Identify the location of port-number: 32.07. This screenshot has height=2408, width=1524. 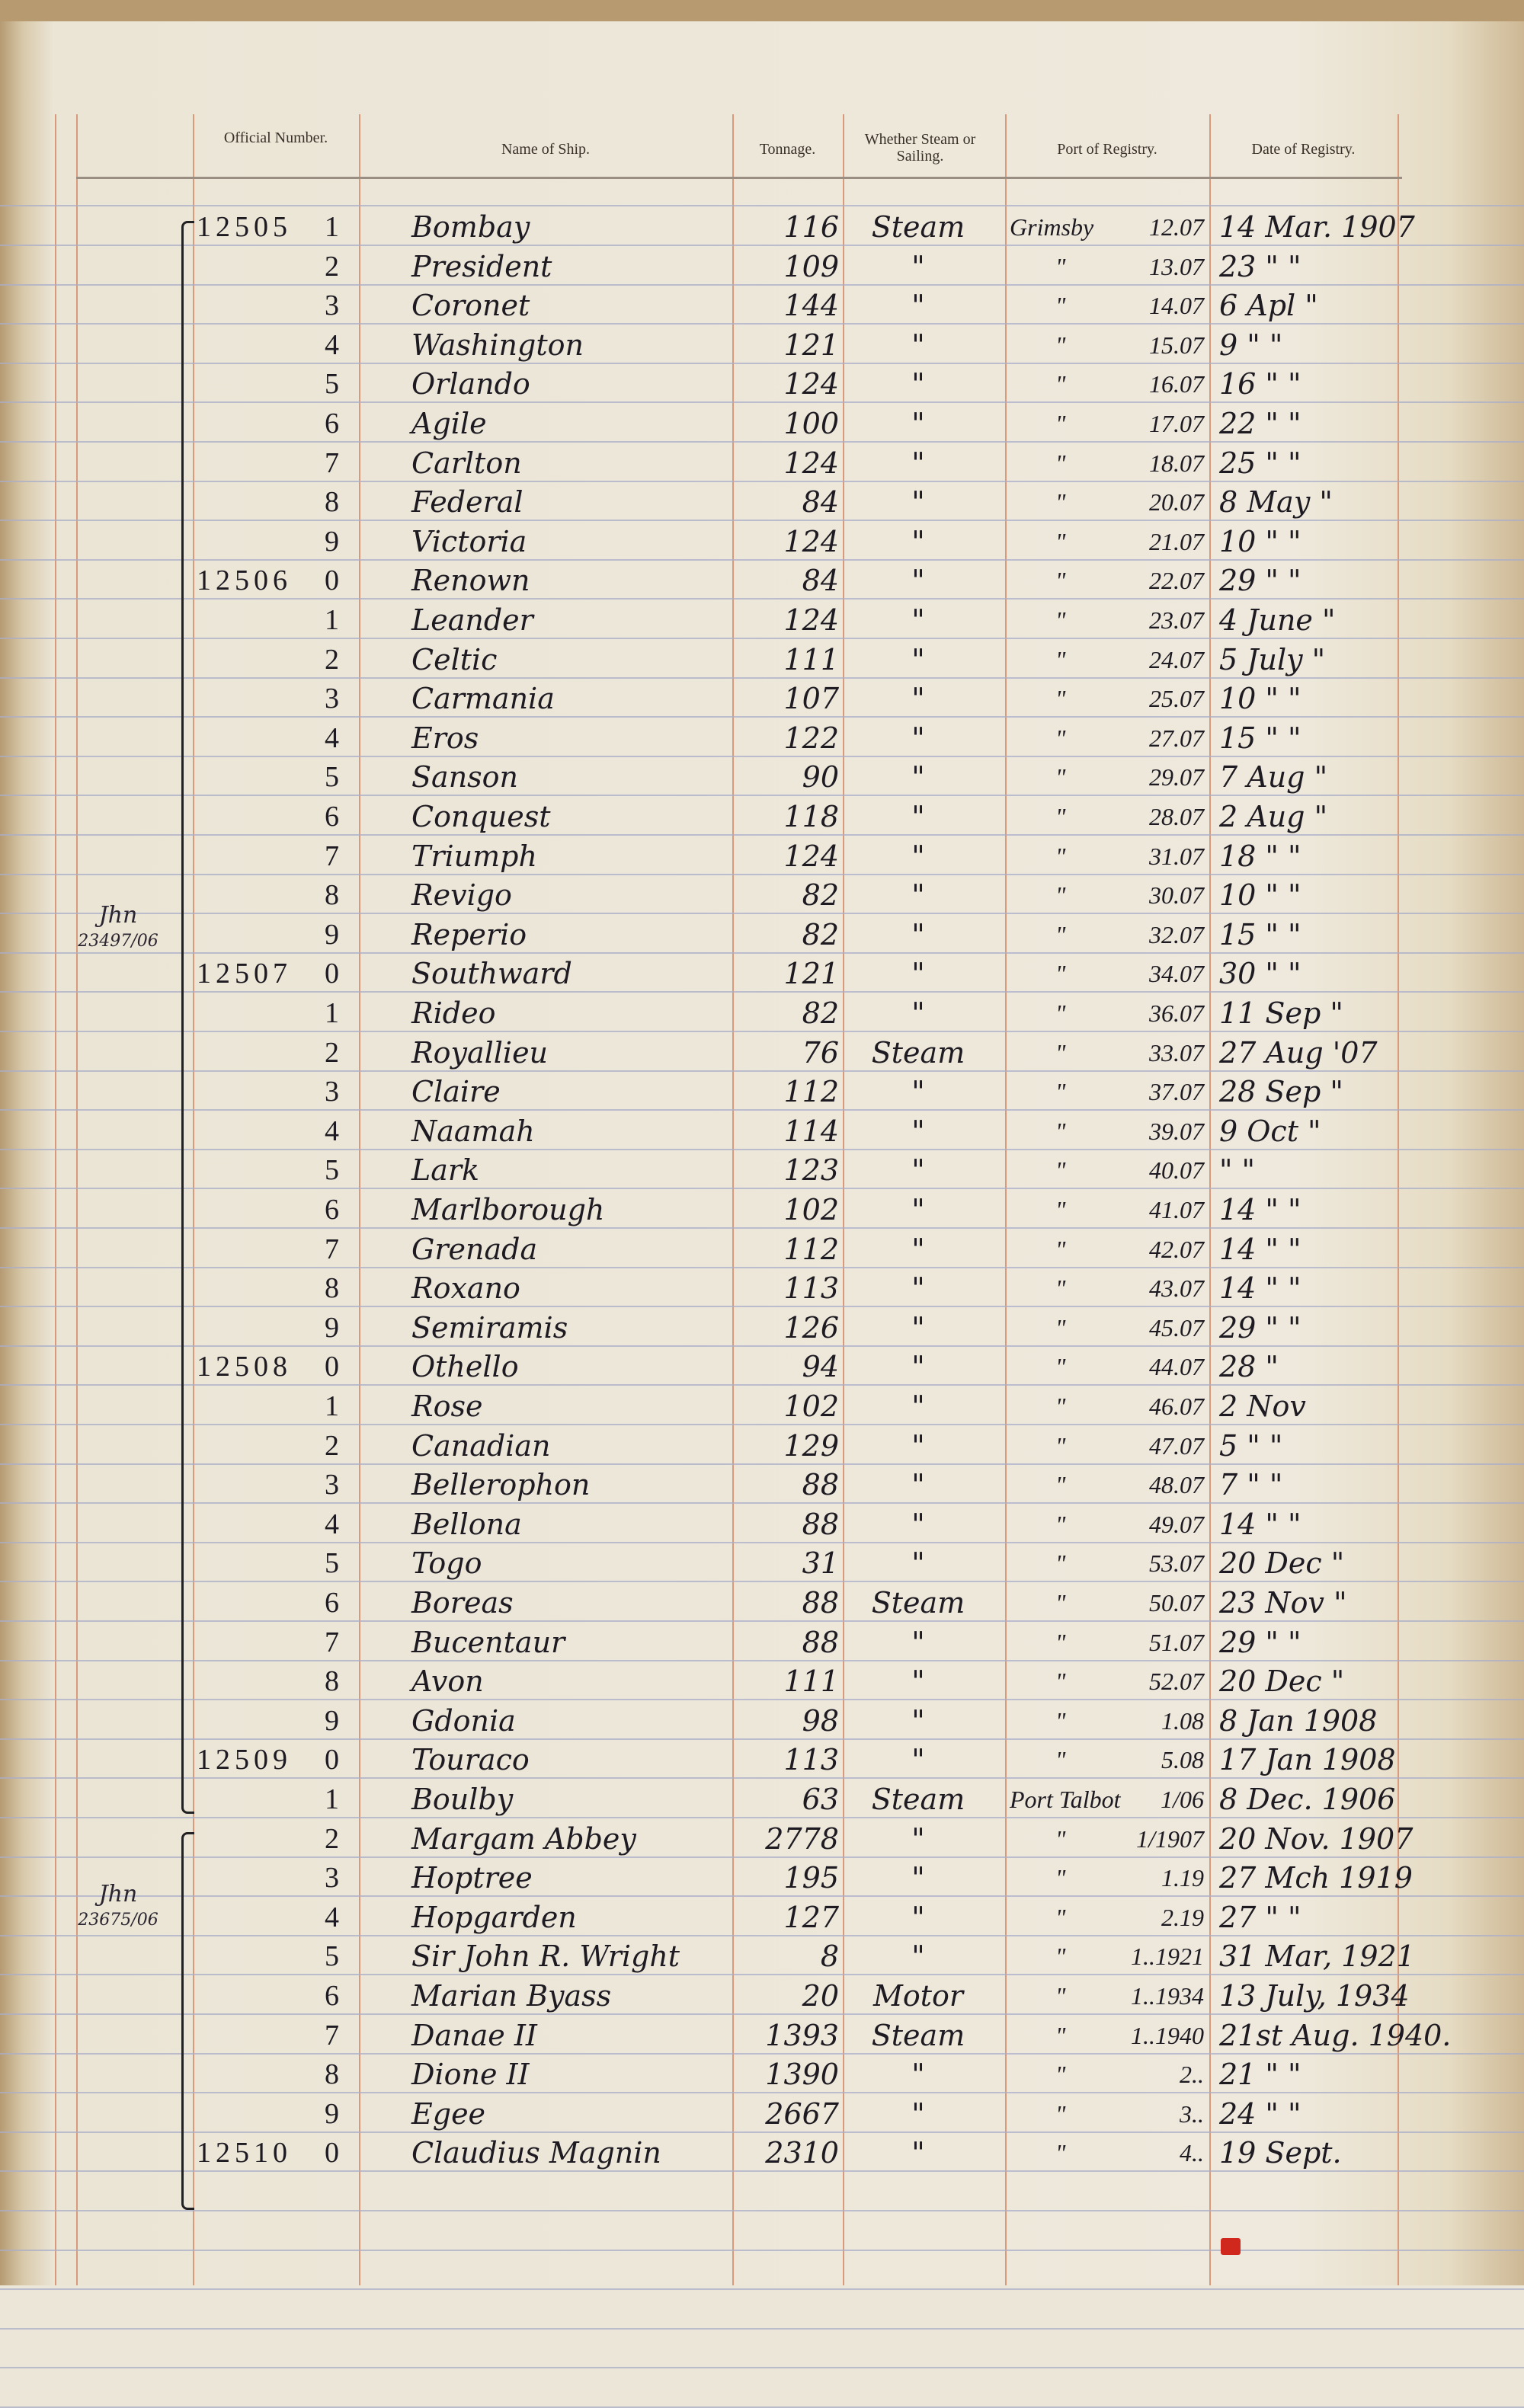
(1176, 934).